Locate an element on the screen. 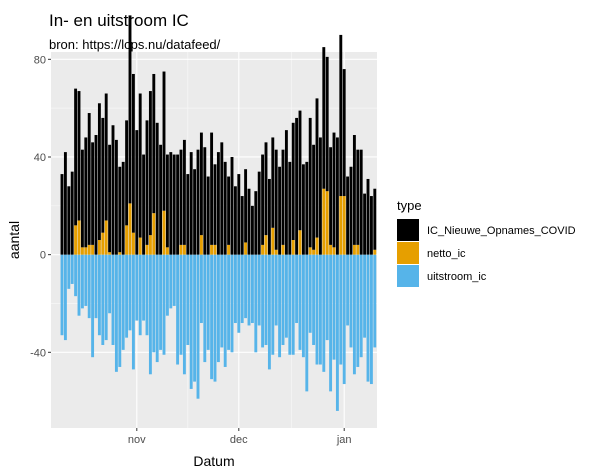 The width and height of the screenshot is (608, 476). y-tick-label: -40 is located at coordinates (38, 353).